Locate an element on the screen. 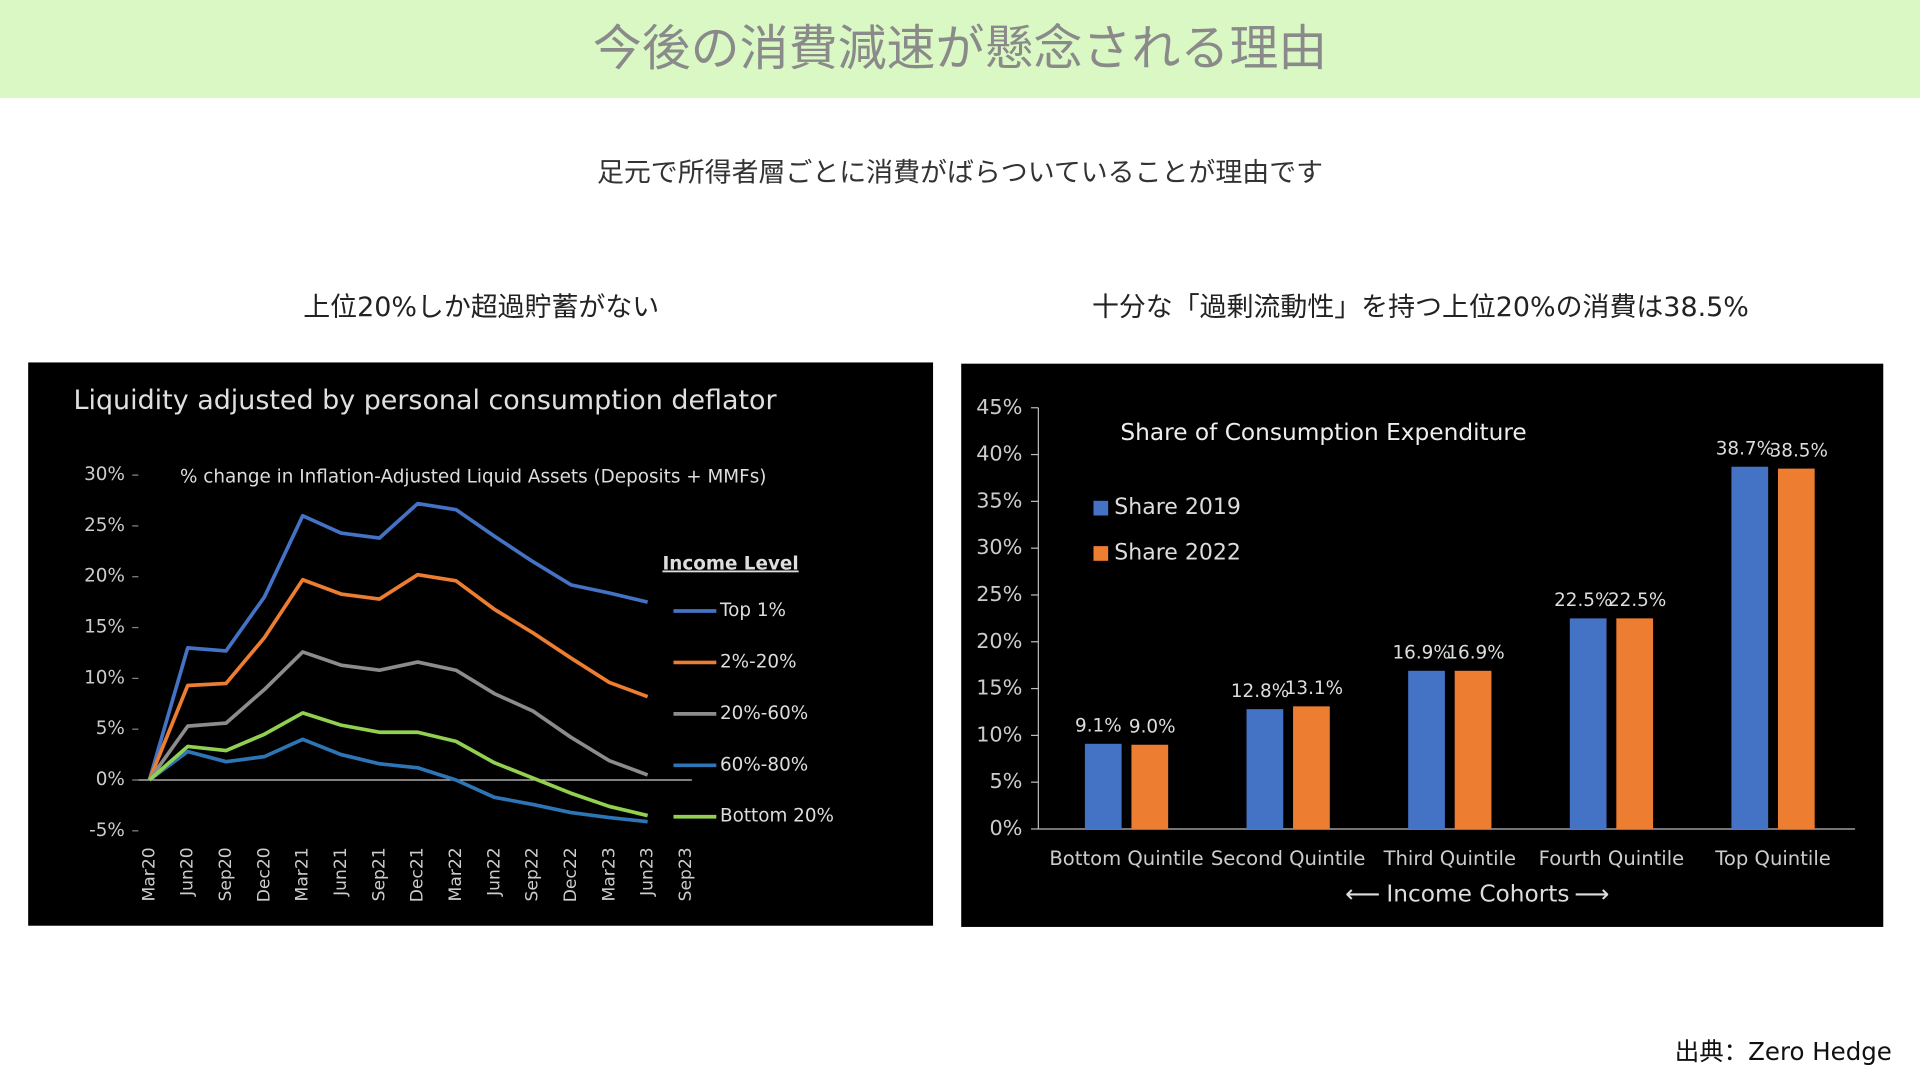  legend-label: Share 2019 is located at coordinates (1177, 507).